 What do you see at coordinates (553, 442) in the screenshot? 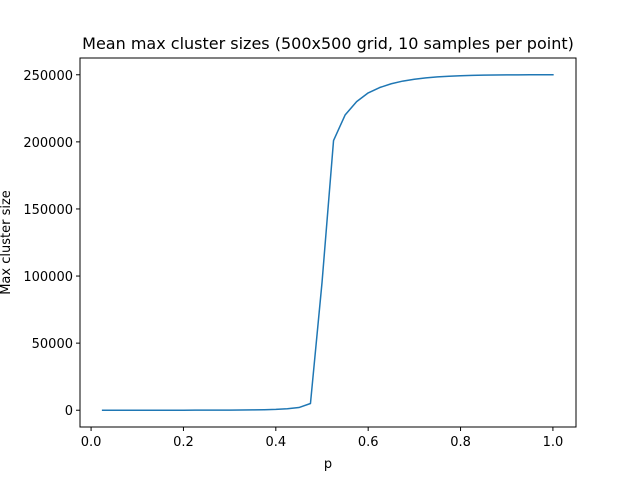
I see `x-tick-label: 1.0` at bounding box center [553, 442].